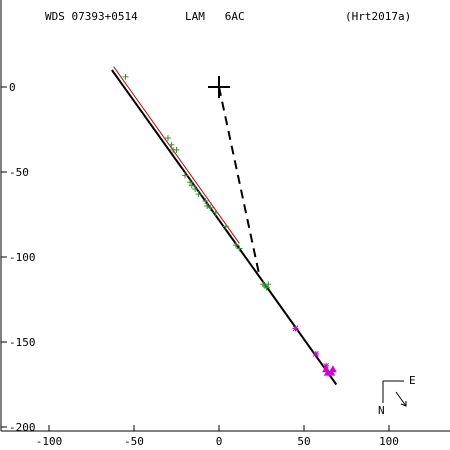 The image size is (450, 450). Describe the element at coordinates (176, 155) in the screenshot. I see `fit-line` at that location.